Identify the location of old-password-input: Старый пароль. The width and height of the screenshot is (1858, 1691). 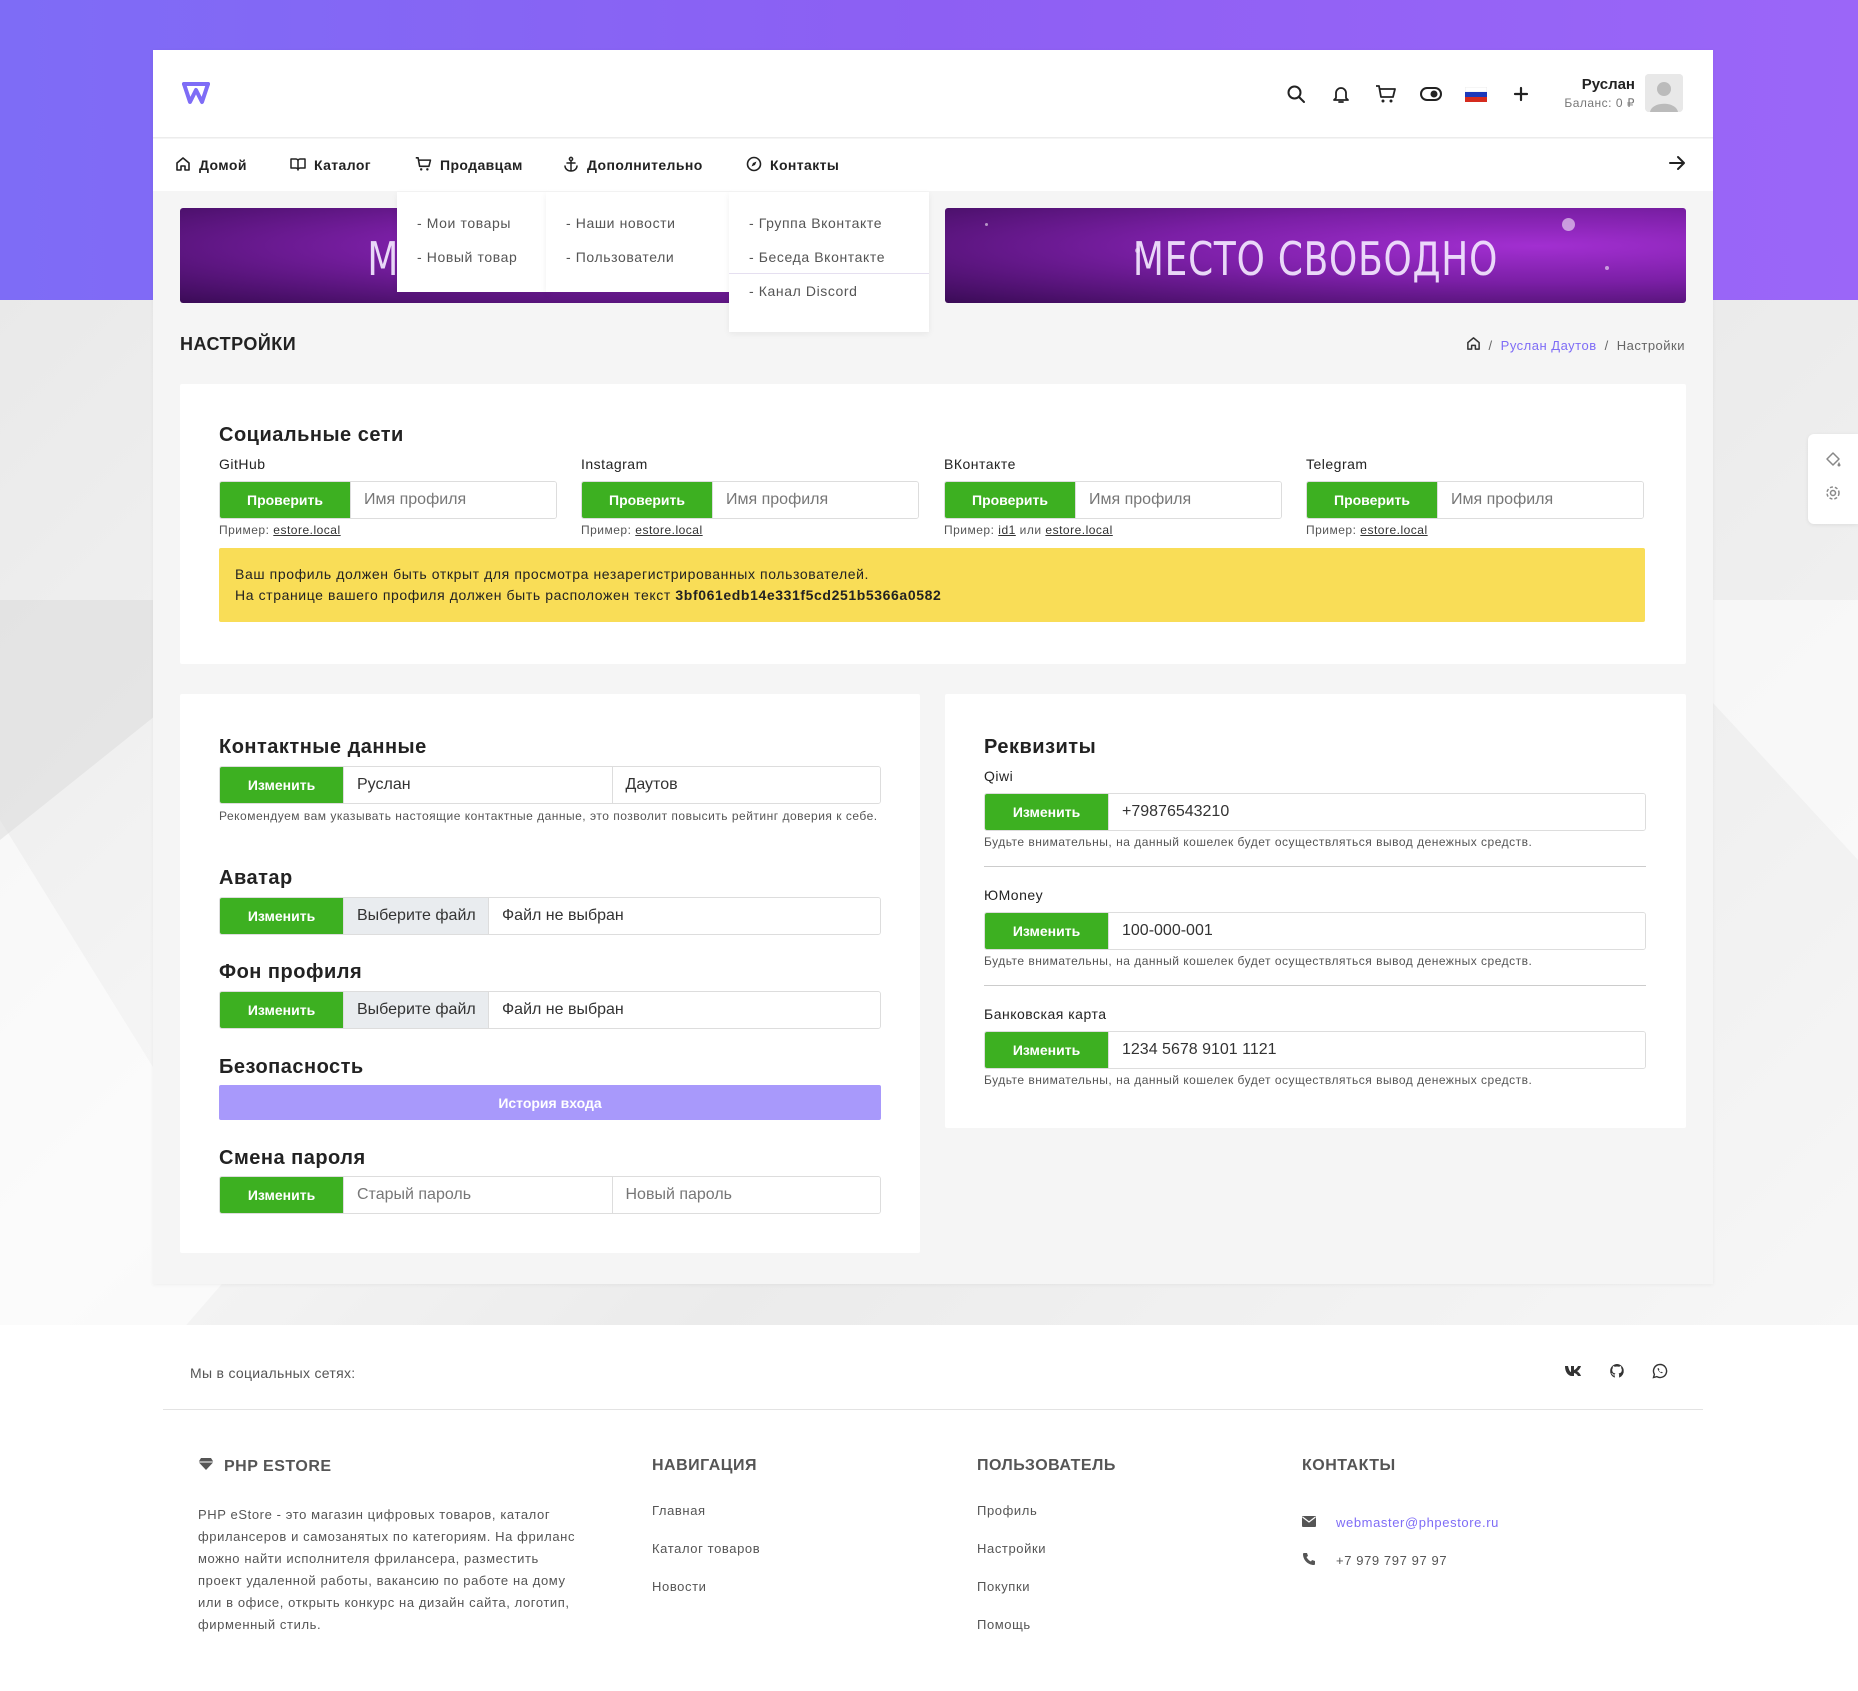
(477, 1195).